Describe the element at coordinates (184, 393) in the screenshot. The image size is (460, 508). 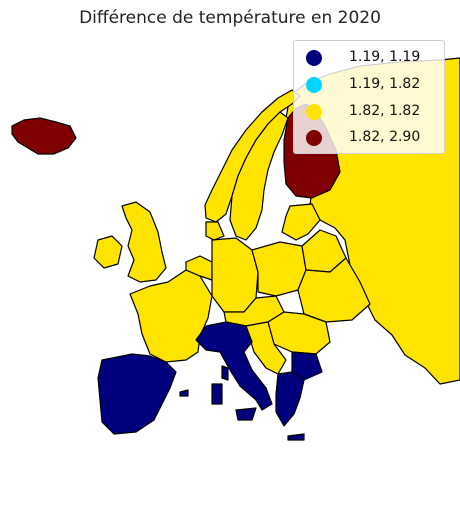
I see `region-balearic` at that location.